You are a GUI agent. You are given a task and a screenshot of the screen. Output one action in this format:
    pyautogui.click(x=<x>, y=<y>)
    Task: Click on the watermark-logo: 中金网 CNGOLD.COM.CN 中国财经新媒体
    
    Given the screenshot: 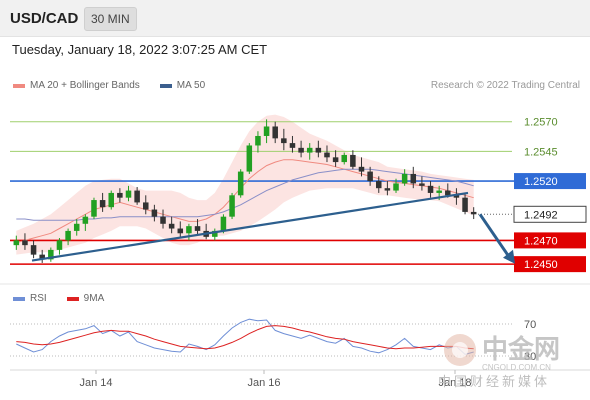 What is the action you would take?
    pyautogui.click(x=499, y=361)
    